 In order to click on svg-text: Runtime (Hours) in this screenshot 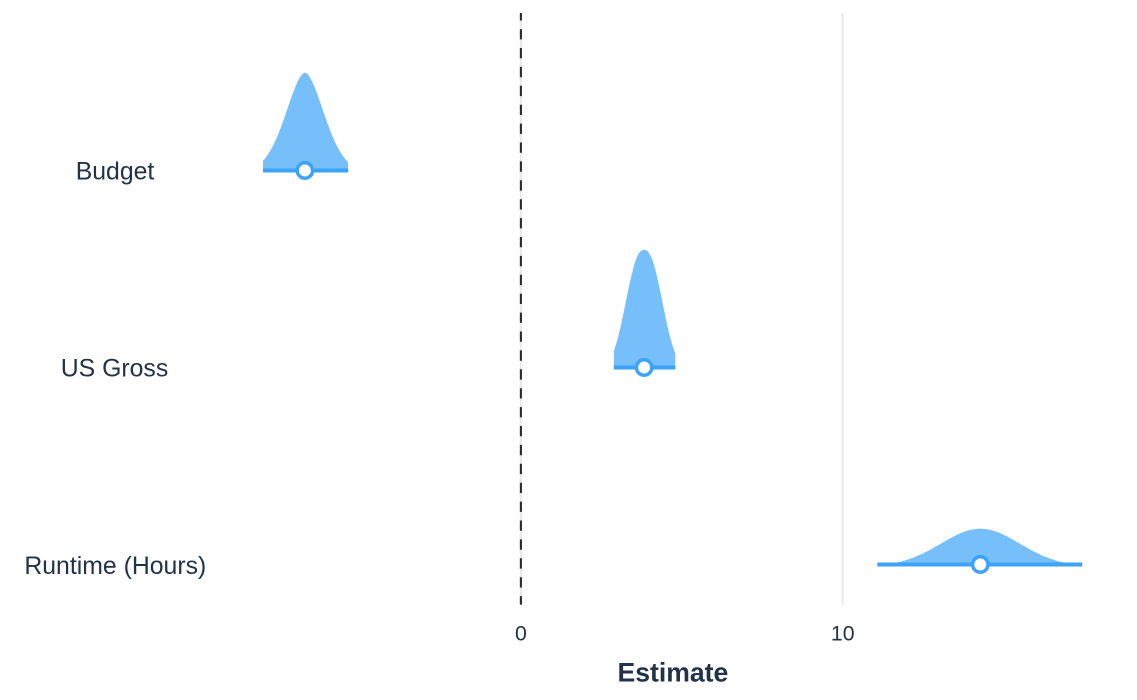, I will do `click(115, 566)`.